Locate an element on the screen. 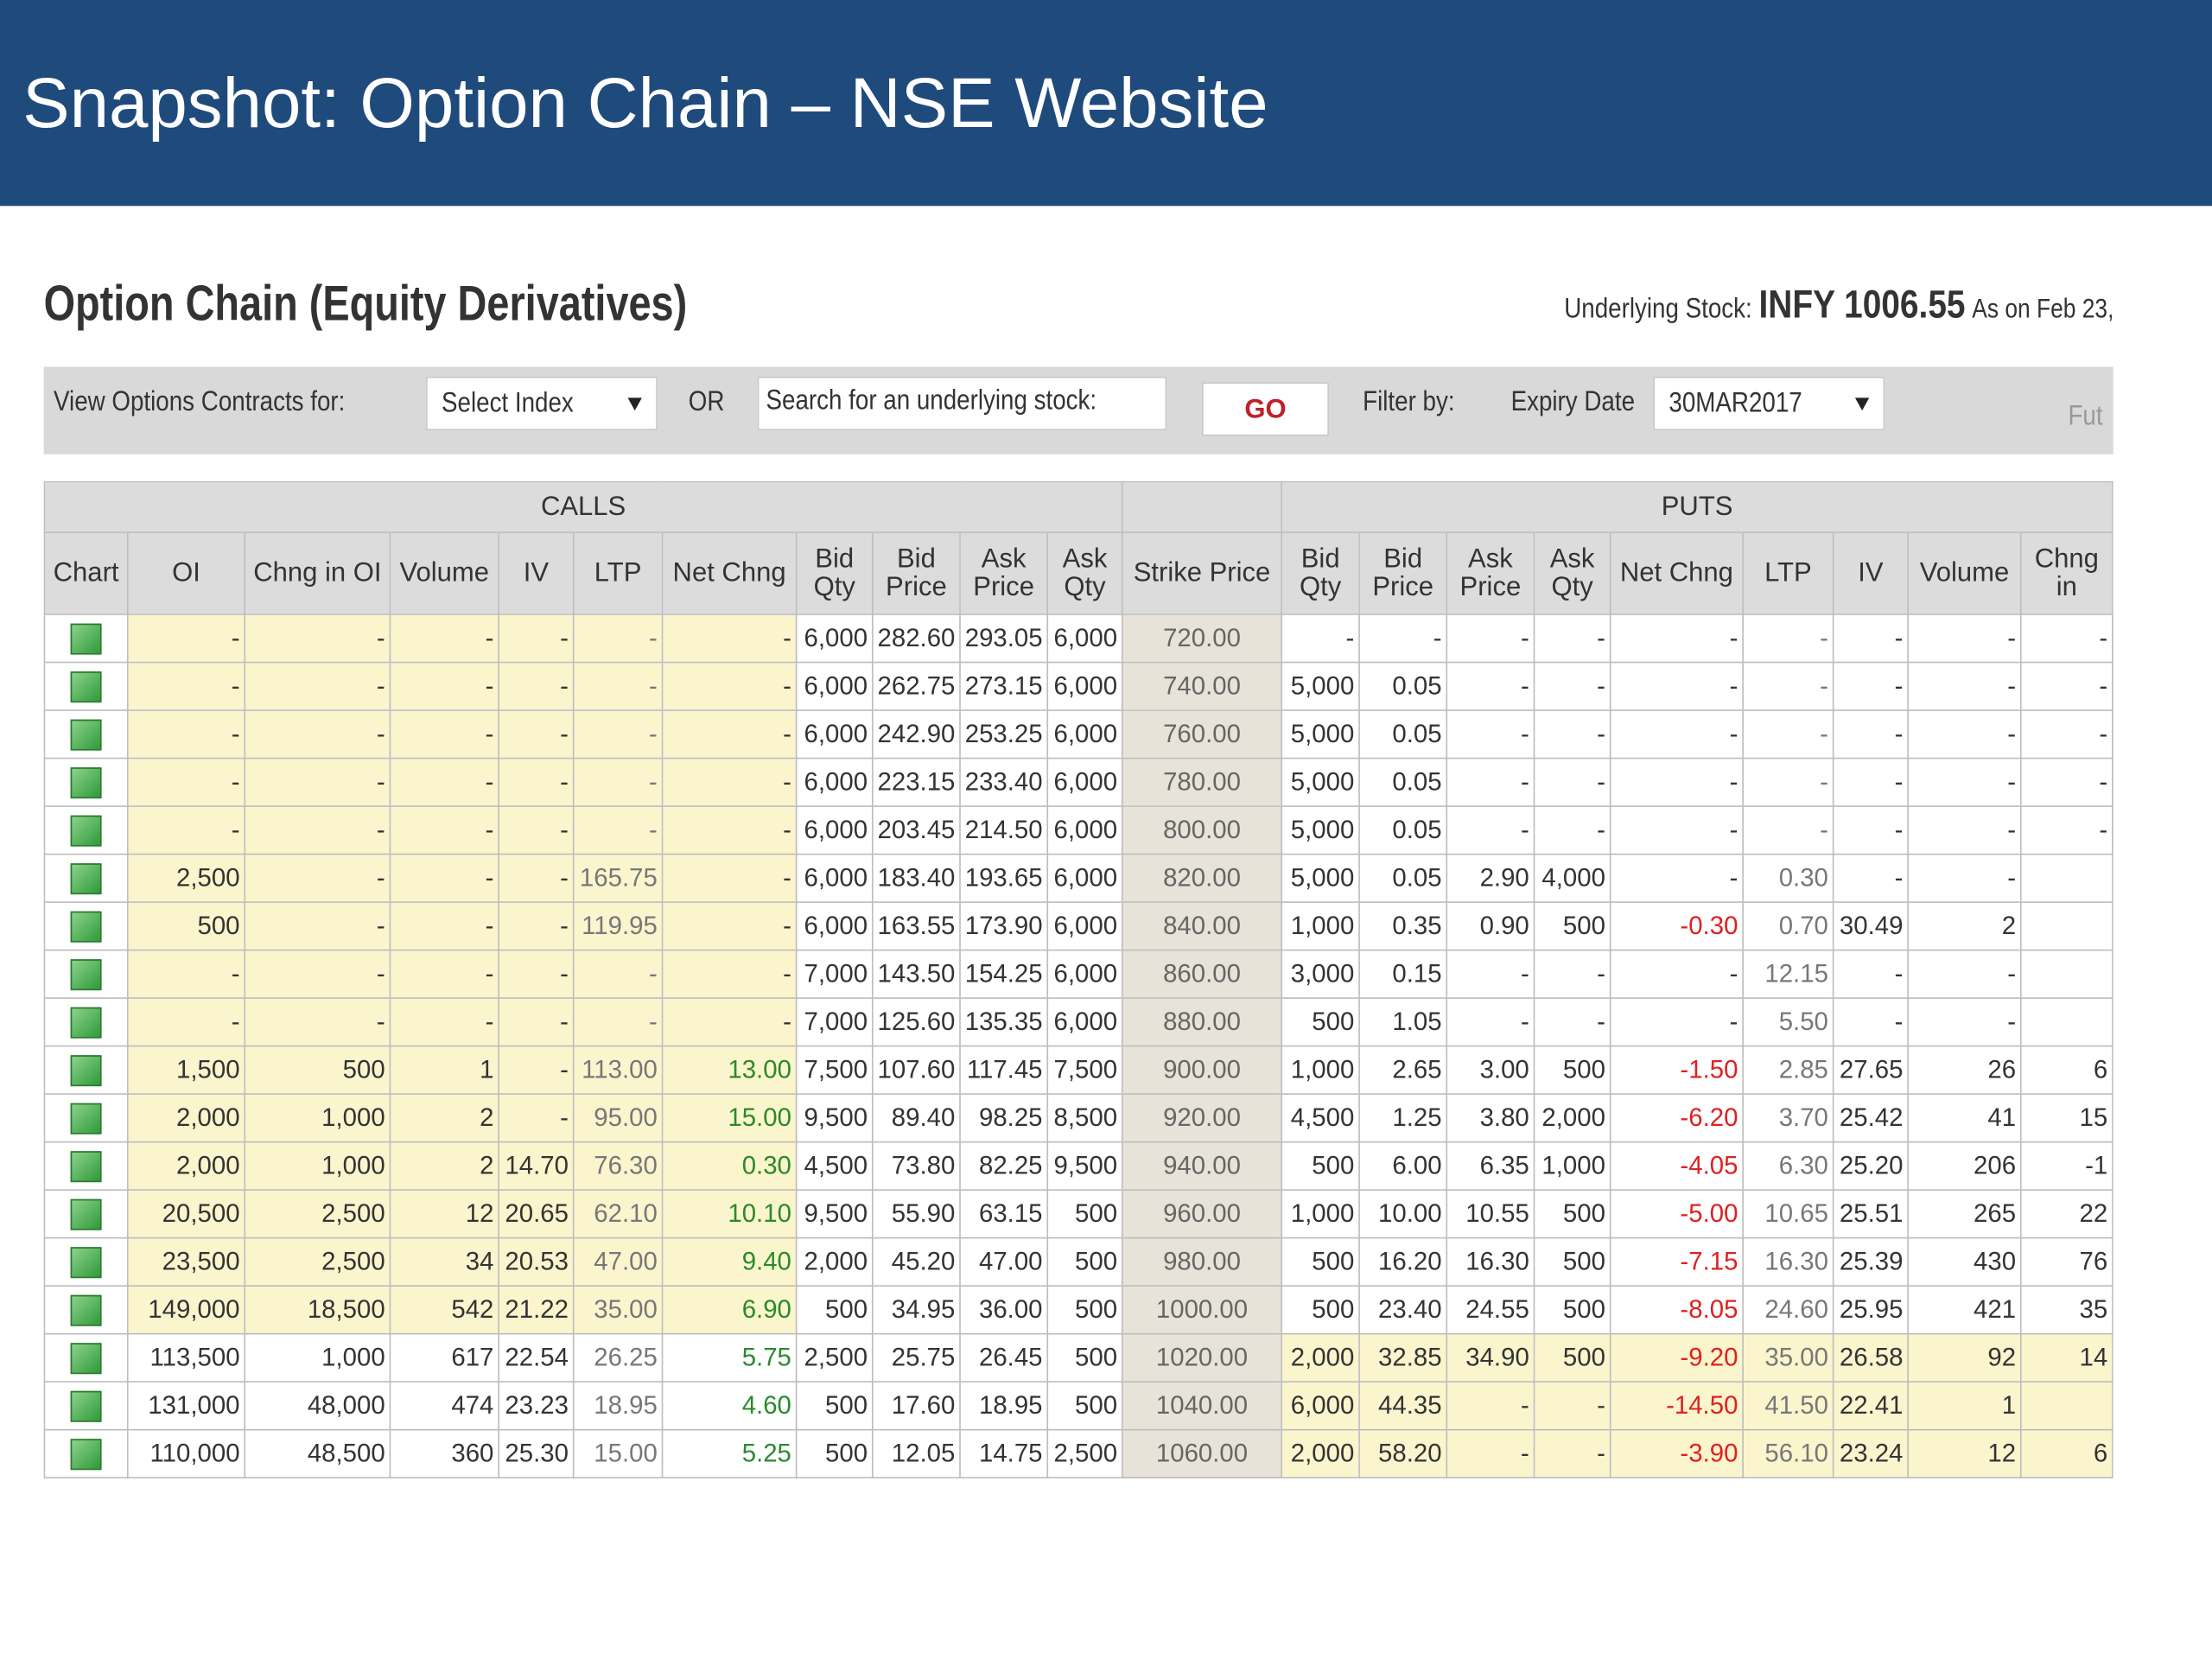 The width and height of the screenshot is (2212, 1659). data-cell: 2.65 is located at coordinates (1403, 1070).